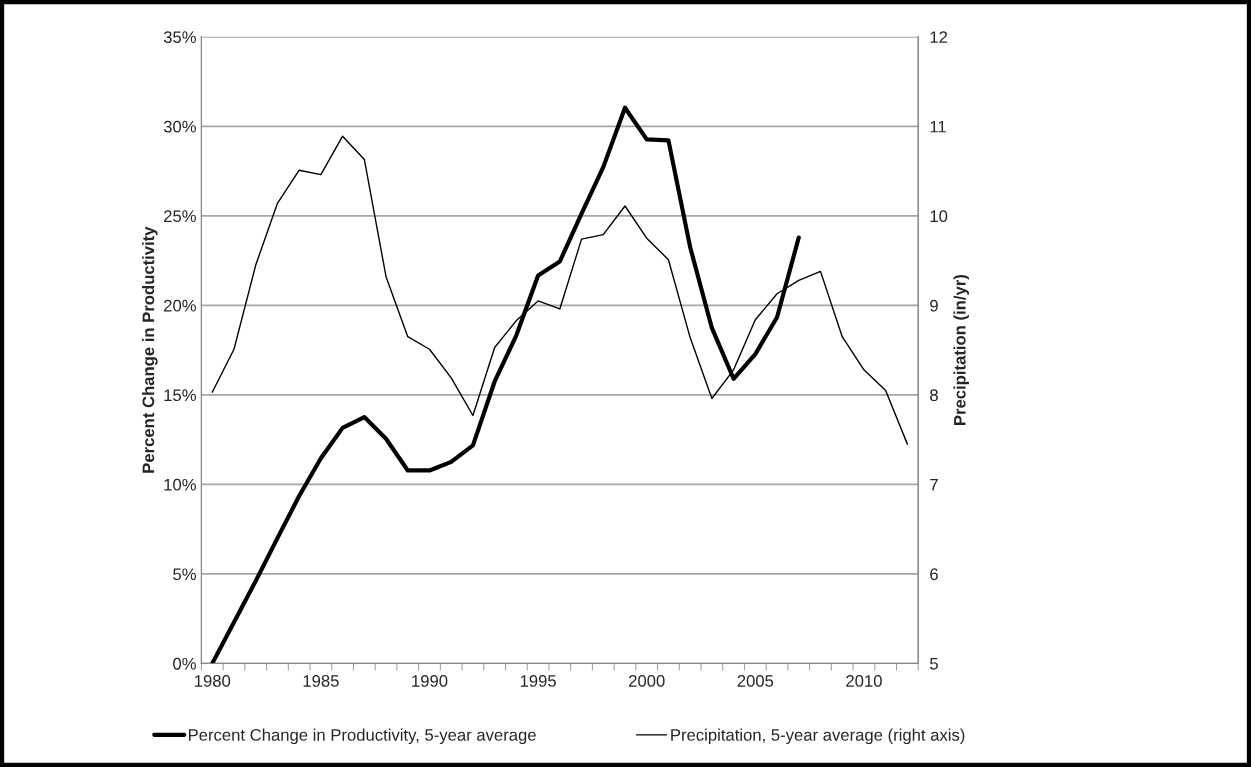  I want to click on x-tick-label: 2010, so click(864, 681).